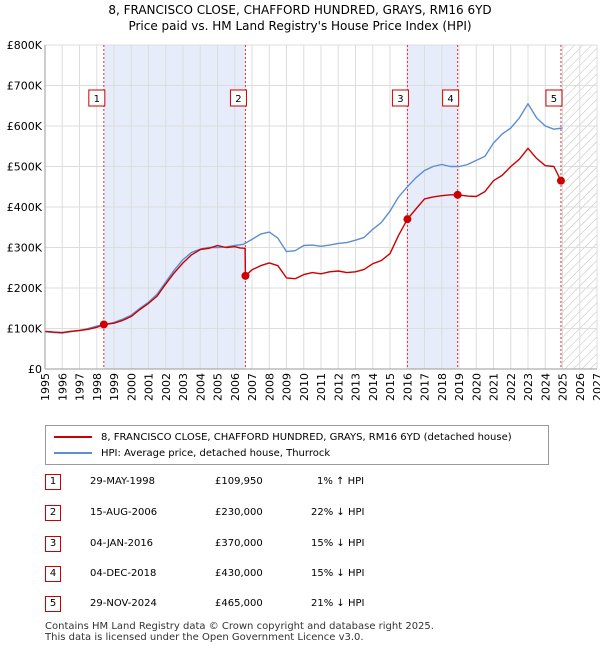 This screenshot has width=600, height=650. Describe the element at coordinates (73, 437) in the screenshot. I see `legend-swatch-red` at that location.